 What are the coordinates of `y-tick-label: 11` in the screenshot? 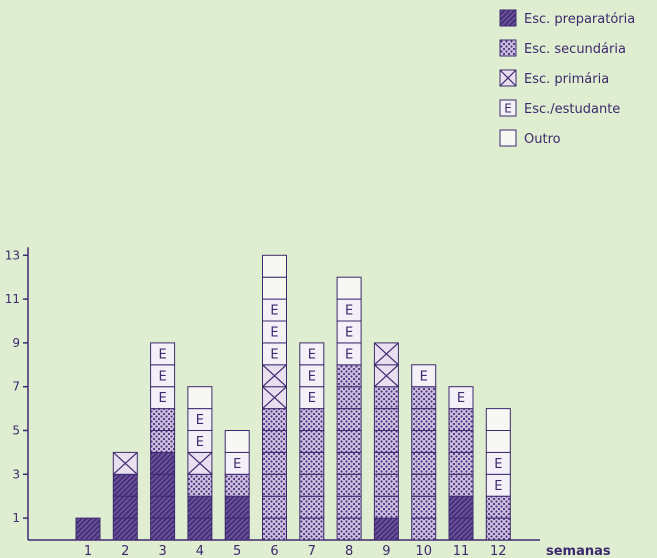 It's located at (12, 299).